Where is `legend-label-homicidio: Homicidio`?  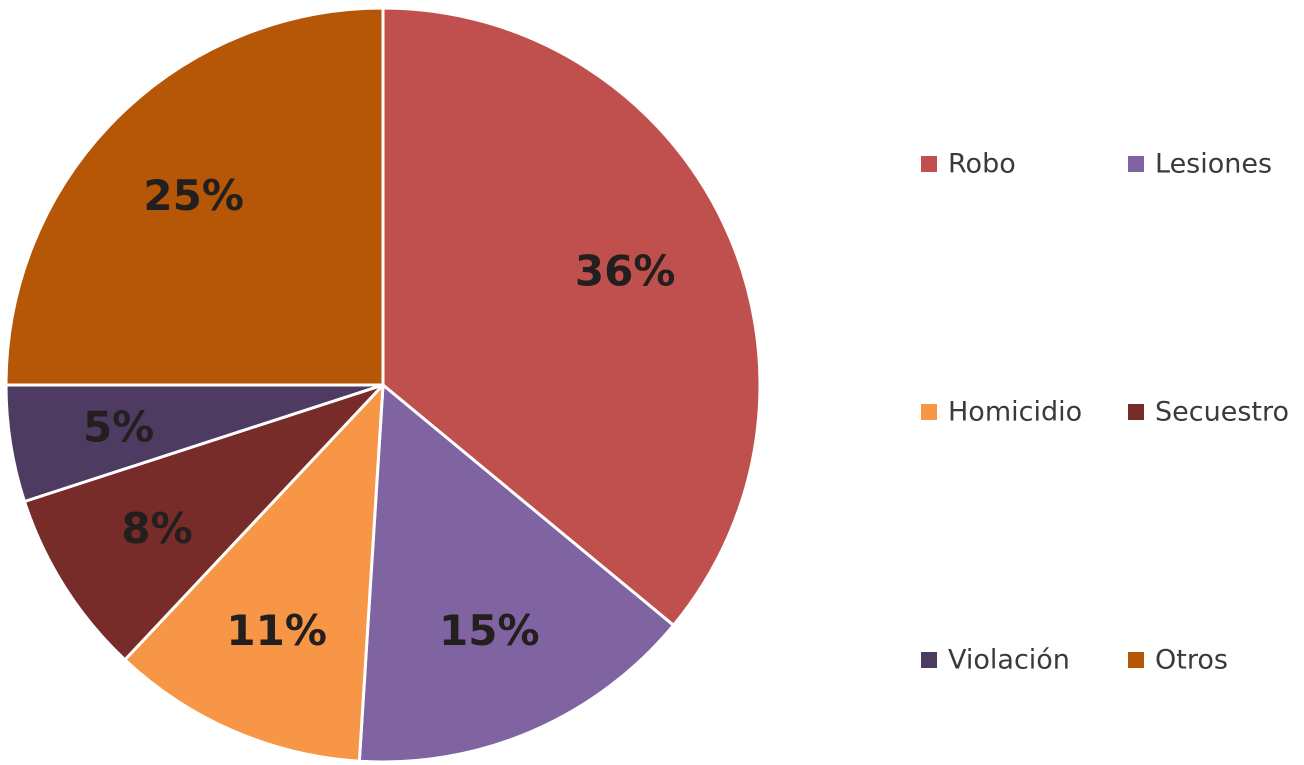 legend-label-homicidio: Homicidio is located at coordinates (1015, 412).